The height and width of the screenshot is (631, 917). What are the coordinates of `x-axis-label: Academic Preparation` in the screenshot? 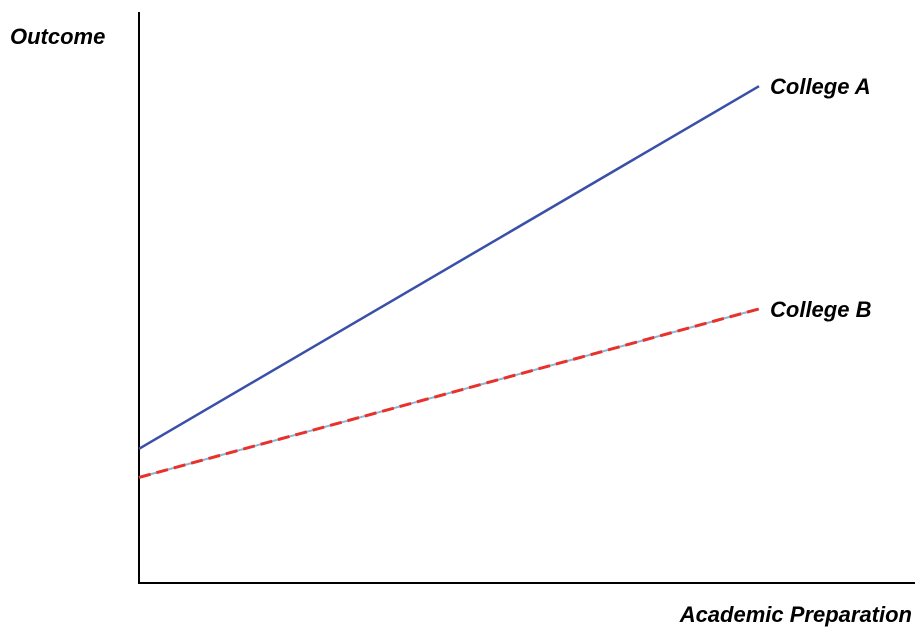 It's located at (795, 614).